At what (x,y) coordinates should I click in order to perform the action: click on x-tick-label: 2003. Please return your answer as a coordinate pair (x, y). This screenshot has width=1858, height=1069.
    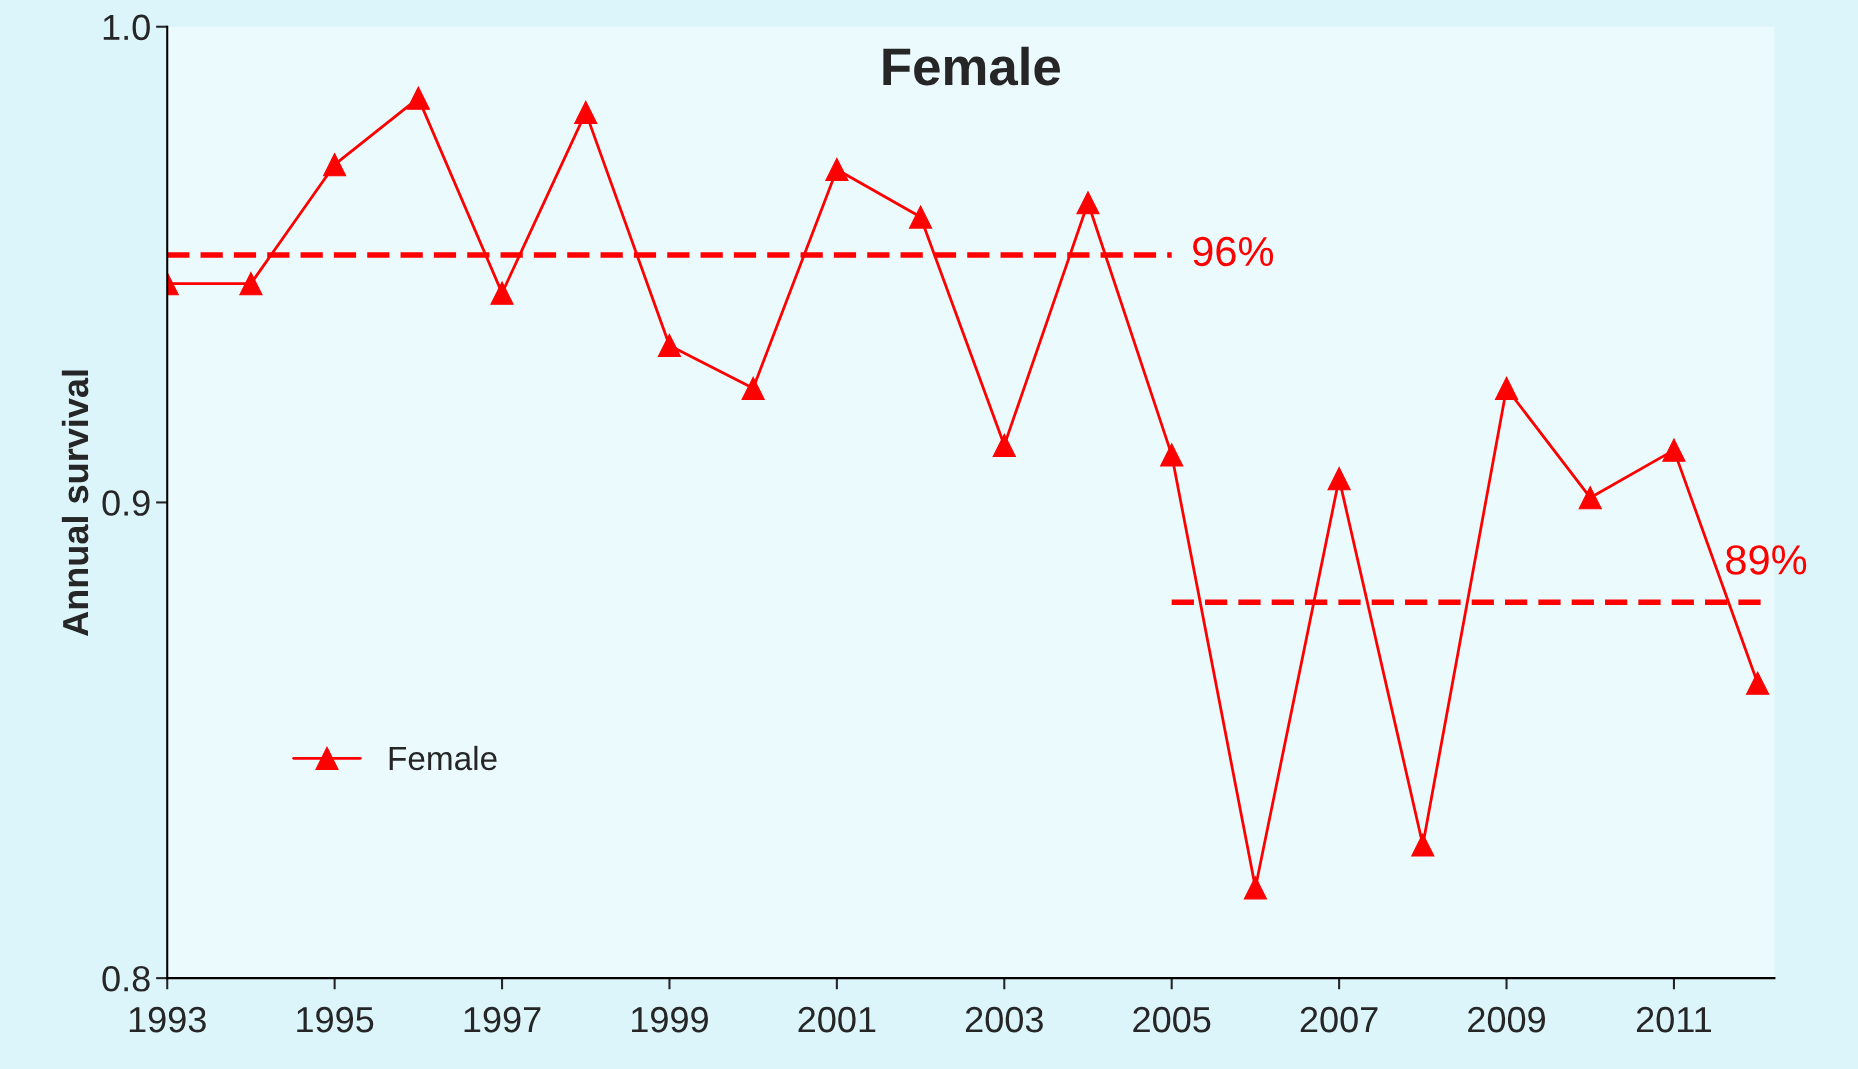
    Looking at the image, I should click on (1004, 1019).